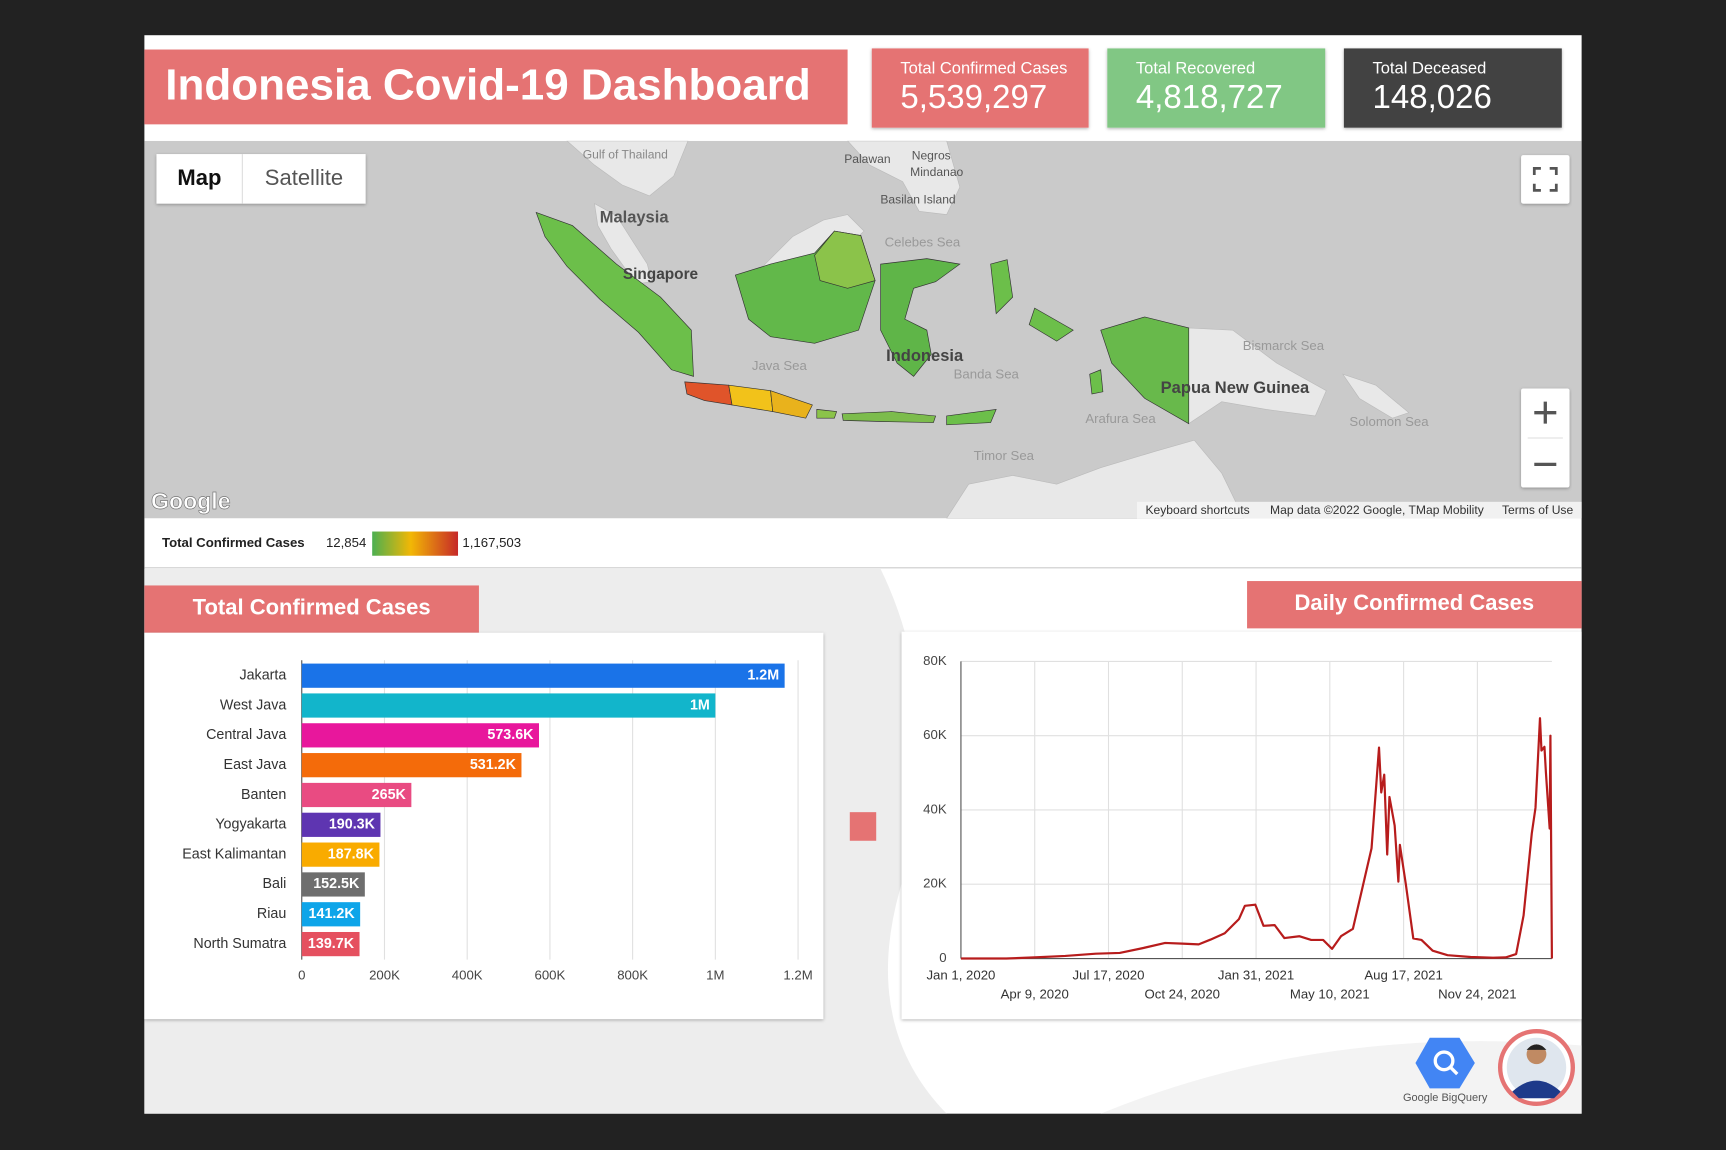 The image size is (1726, 1150). Describe the element at coordinates (1545, 438) in the screenshot. I see `zoom-control` at that location.